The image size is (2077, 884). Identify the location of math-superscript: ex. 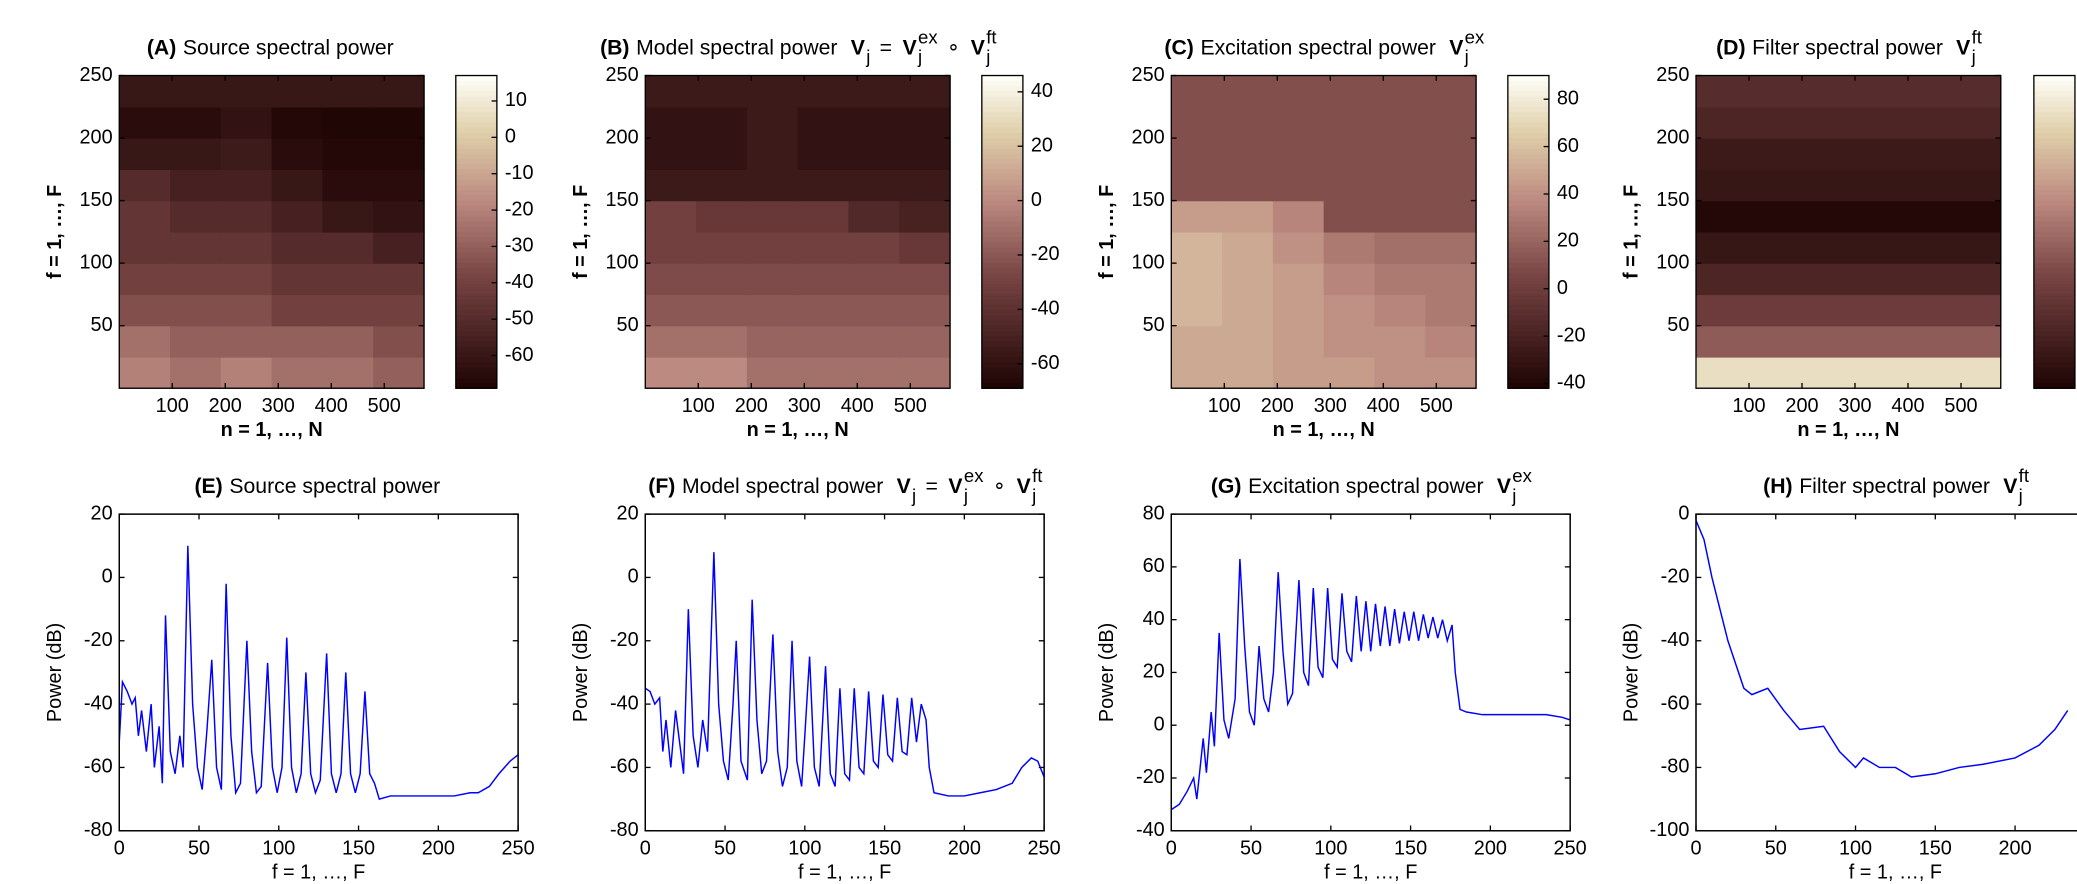
(974, 475).